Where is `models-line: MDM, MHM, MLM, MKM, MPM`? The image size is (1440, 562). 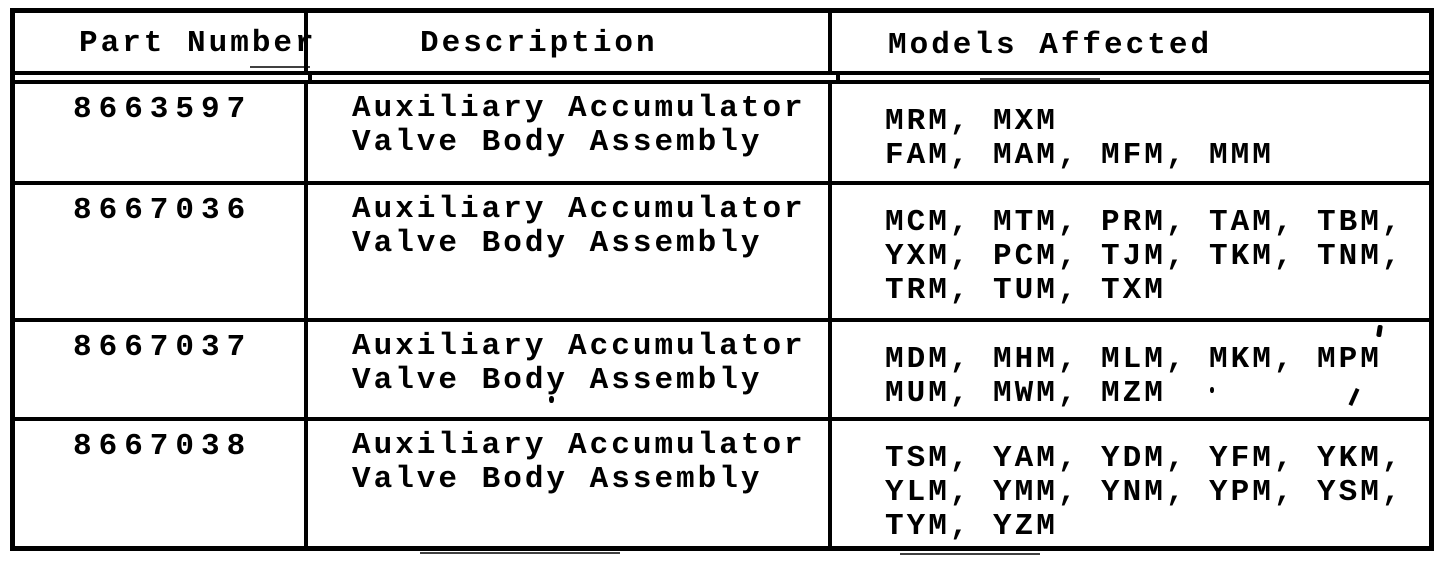
models-line: MDM, MHM, MLM, MKM, MPM is located at coordinates (1133, 359).